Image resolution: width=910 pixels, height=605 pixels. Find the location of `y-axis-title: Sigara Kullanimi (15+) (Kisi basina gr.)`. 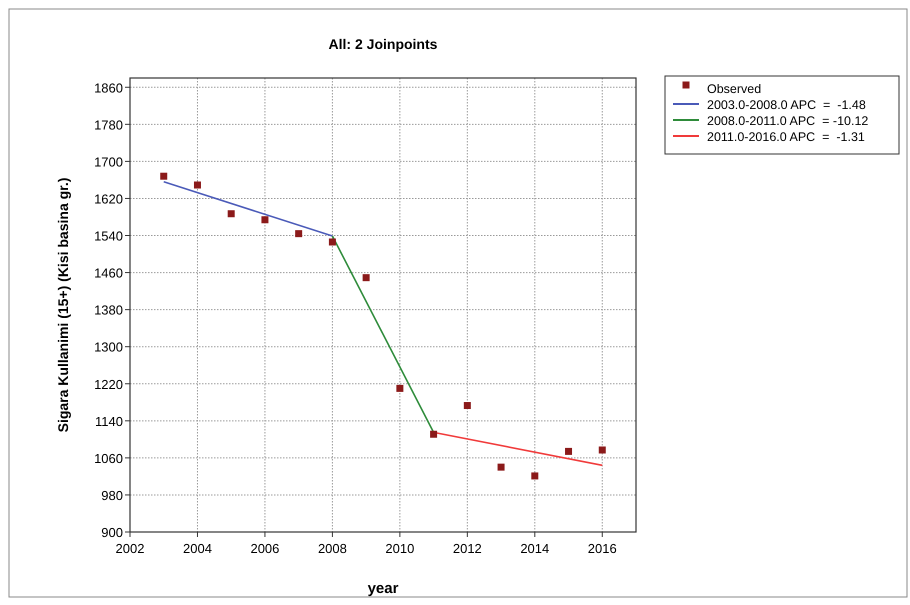

y-axis-title: Sigara Kullanimi (15+) (Kisi basina gr.) is located at coordinates (63, 305).